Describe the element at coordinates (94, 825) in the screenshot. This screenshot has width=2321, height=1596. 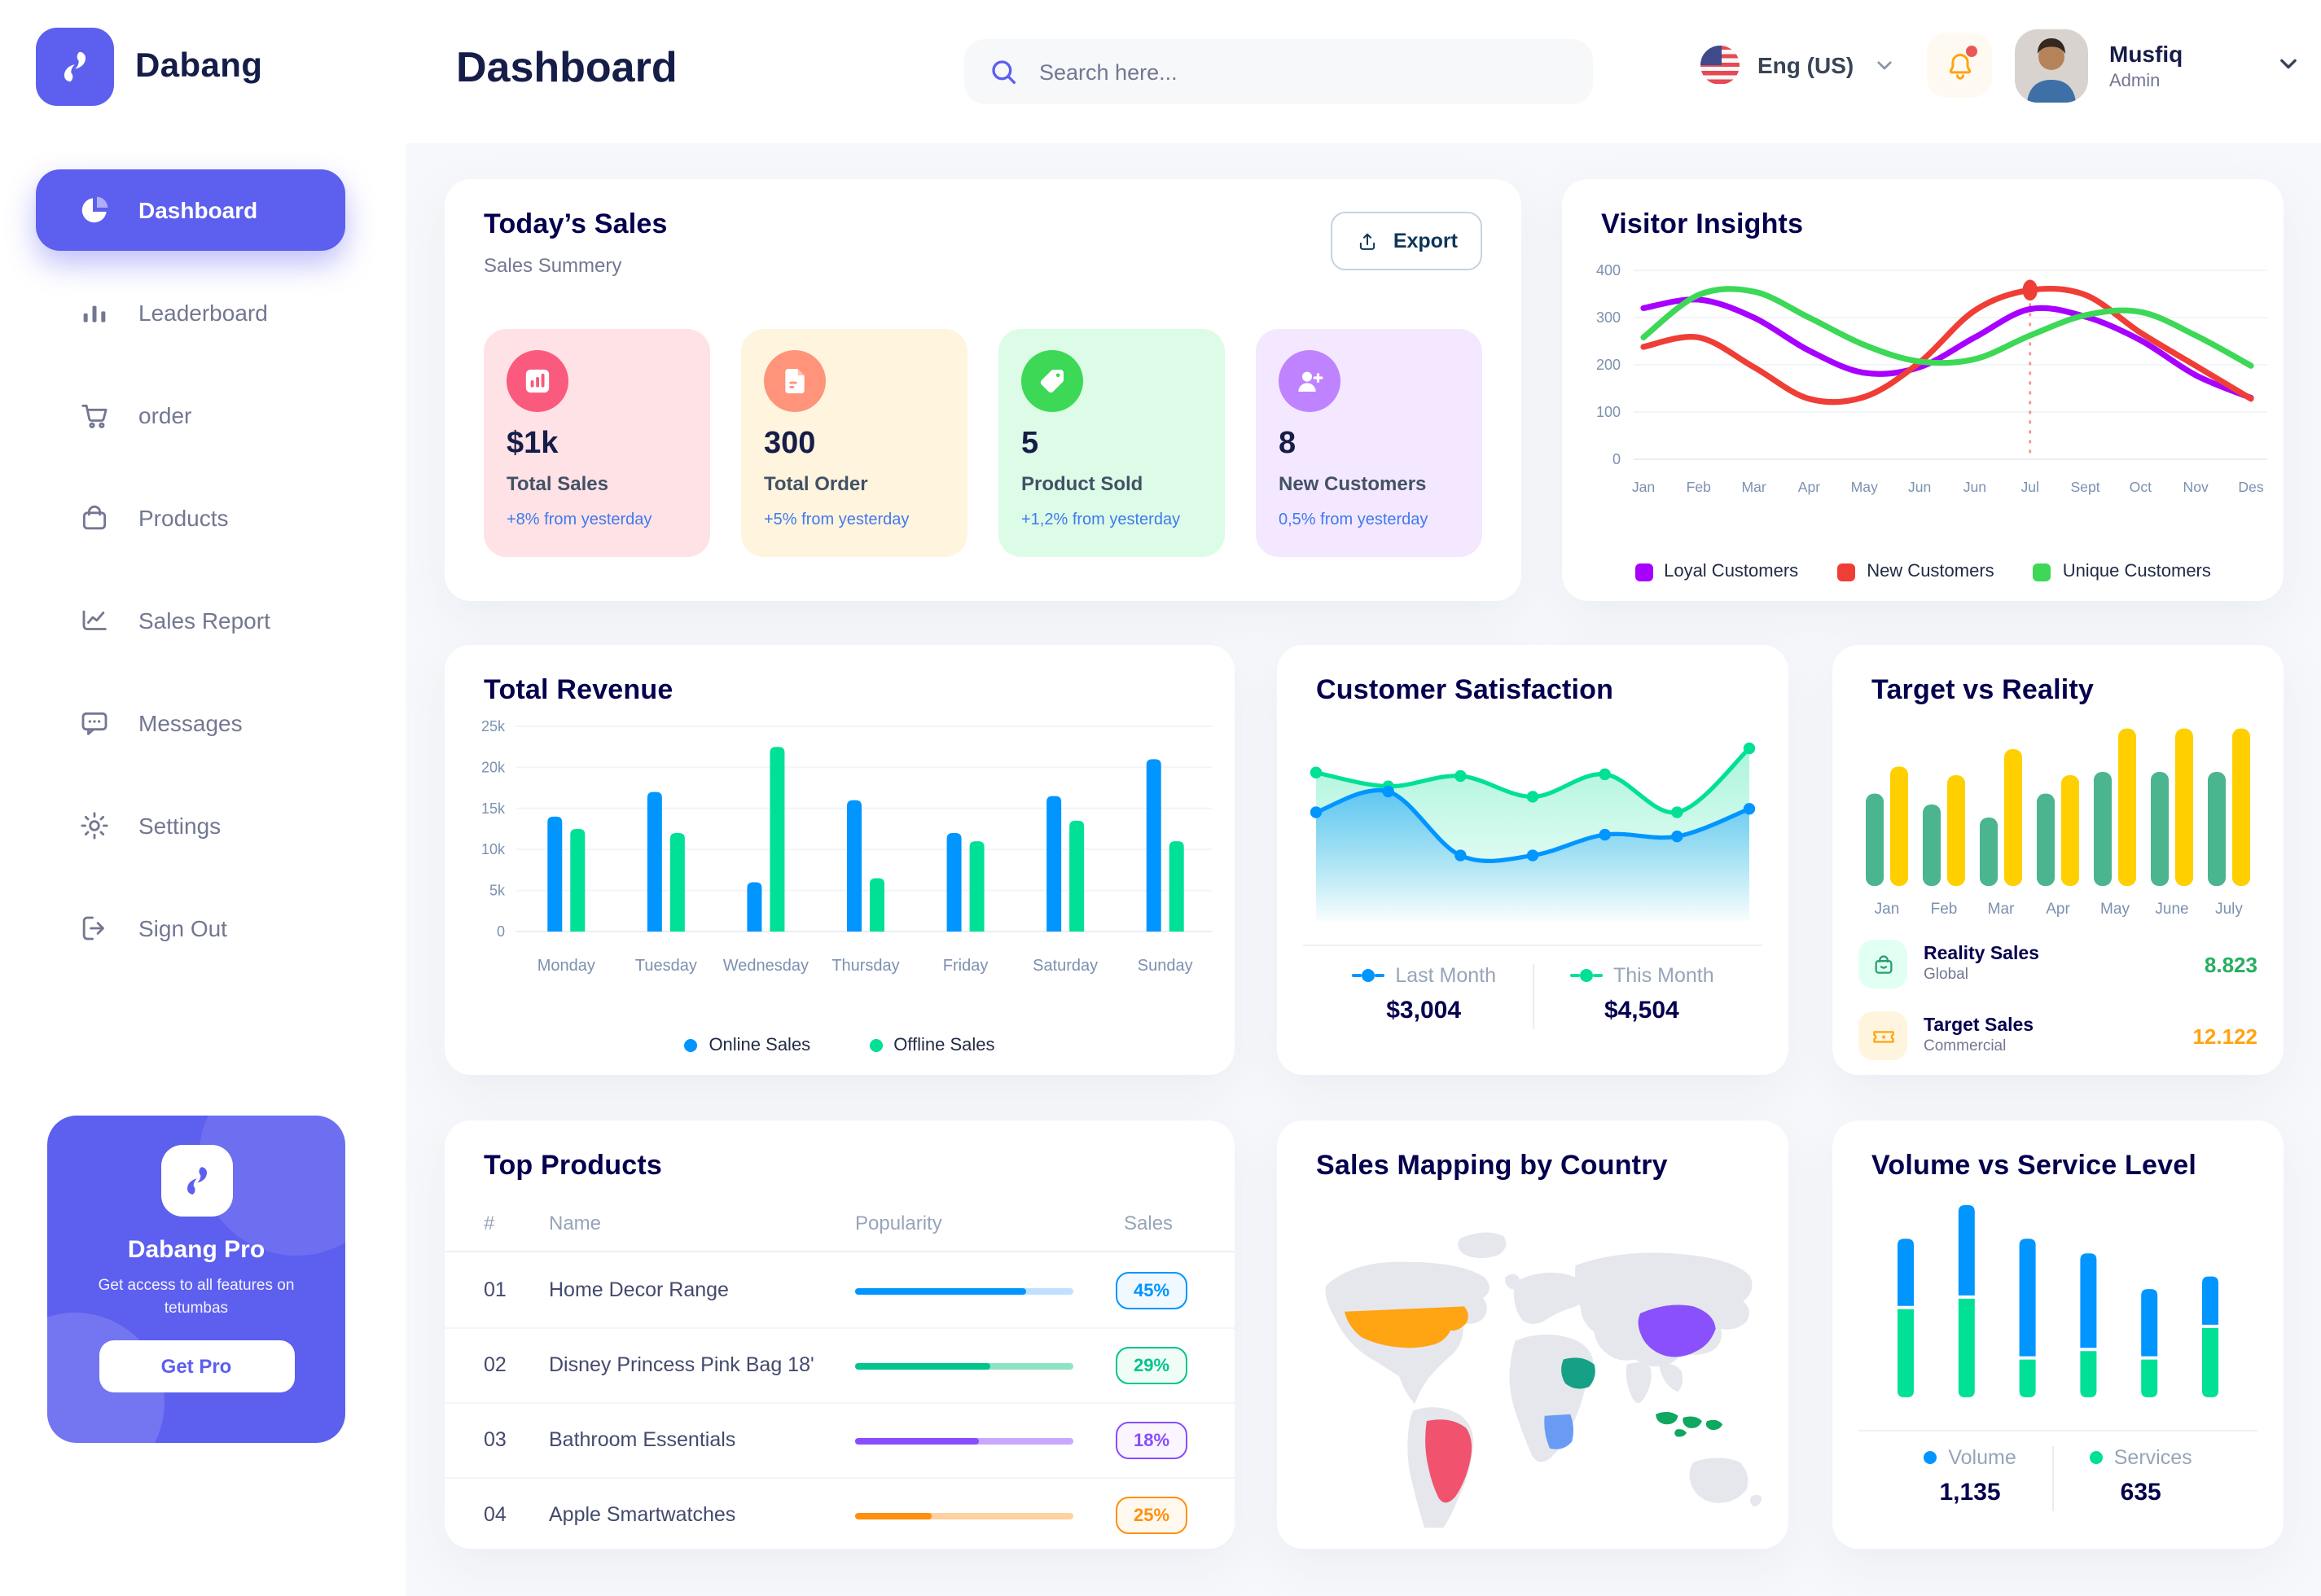
I see `gear-icon` at that location.